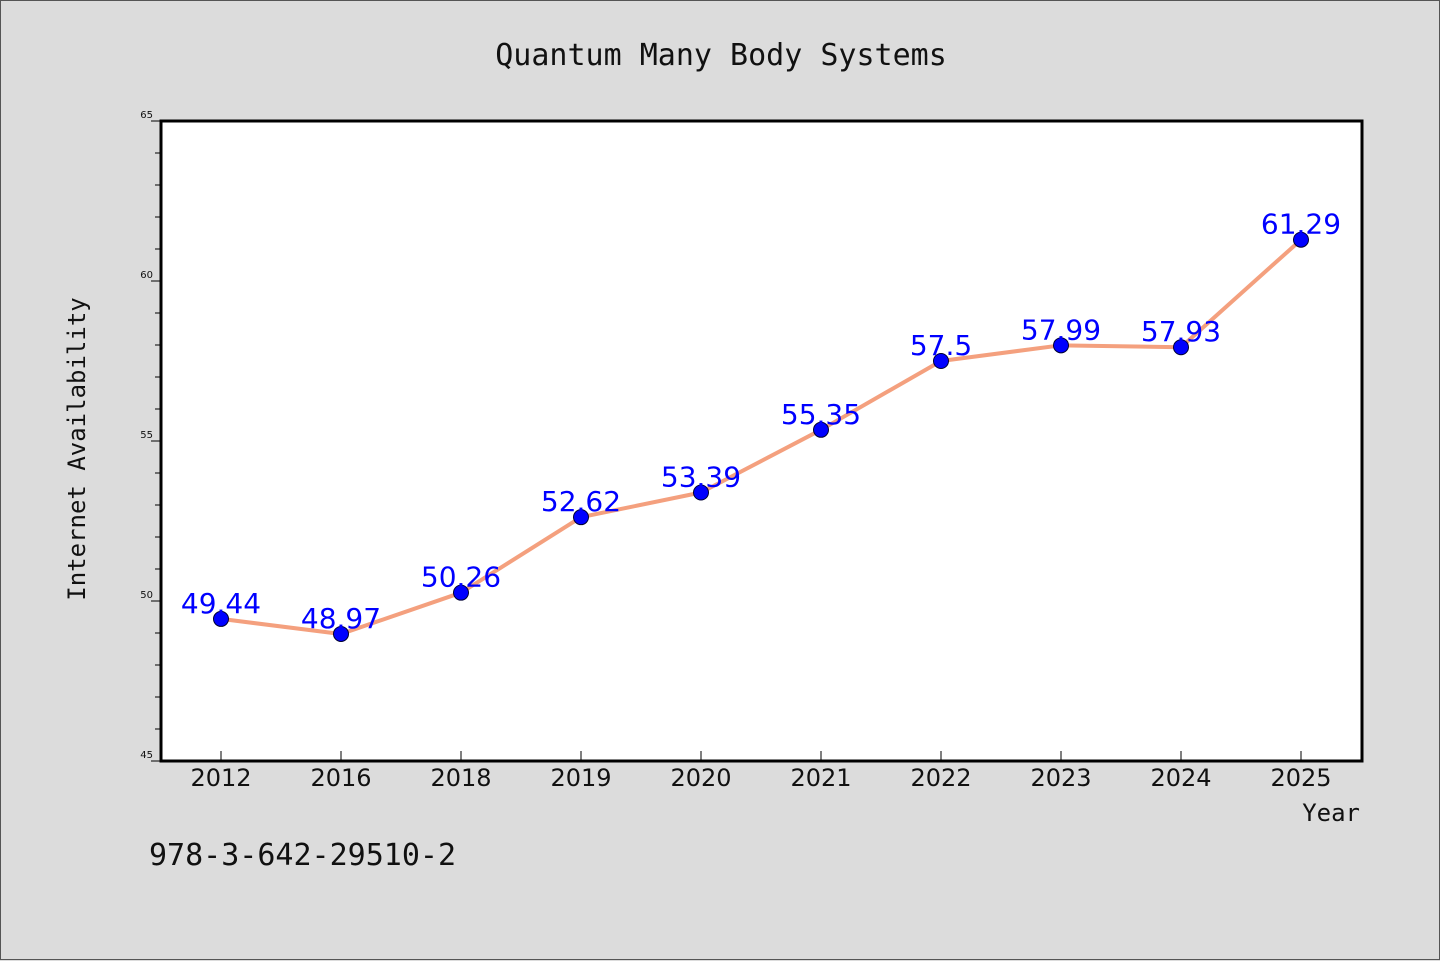 This screenshot has width=1440, height=961. What do you see at coordinates (580, 778) in the screenshot?
I see `x-tick-label: 2019` at bounding box center [580, 778].